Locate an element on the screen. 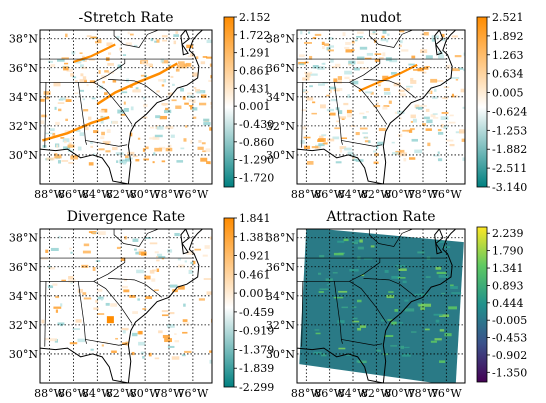 This screenshot has width=546, height=403. colorbar-tick-label: 1.291 is located at coordinates (255, 53).